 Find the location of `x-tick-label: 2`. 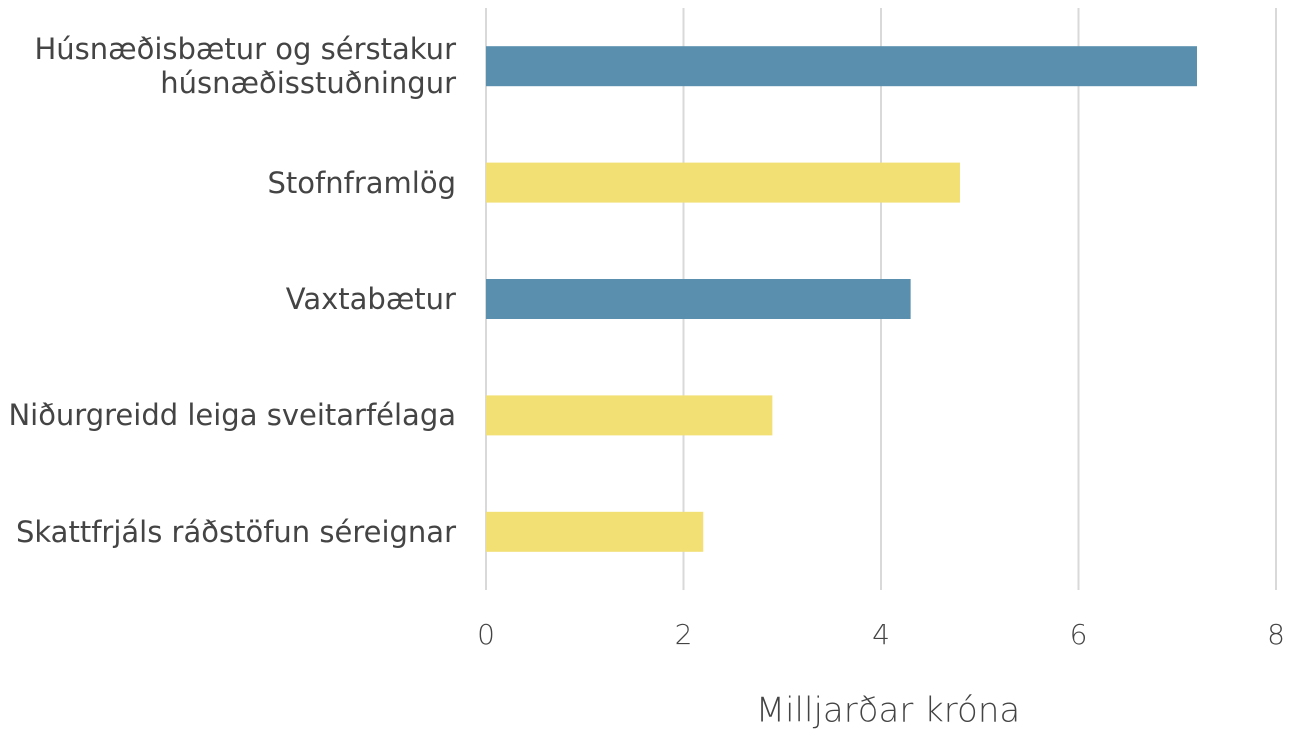

x-tick-label: 2 is located at coordinates (684, 634).